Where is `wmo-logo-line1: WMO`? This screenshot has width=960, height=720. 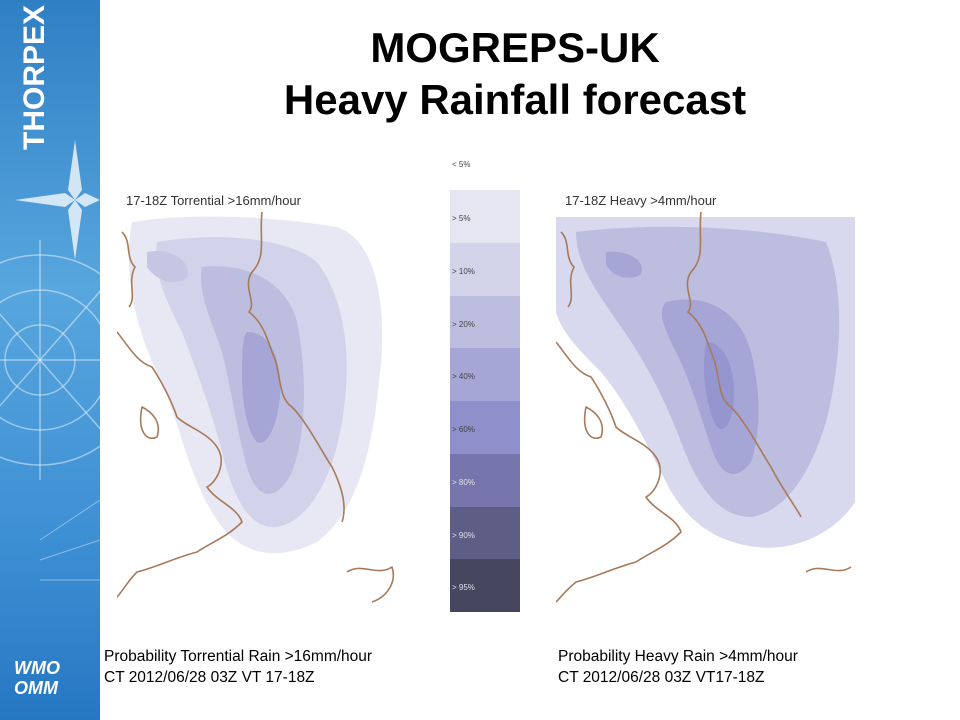
wmo-logo-line1: WMO is located at coordinates (37, 668).